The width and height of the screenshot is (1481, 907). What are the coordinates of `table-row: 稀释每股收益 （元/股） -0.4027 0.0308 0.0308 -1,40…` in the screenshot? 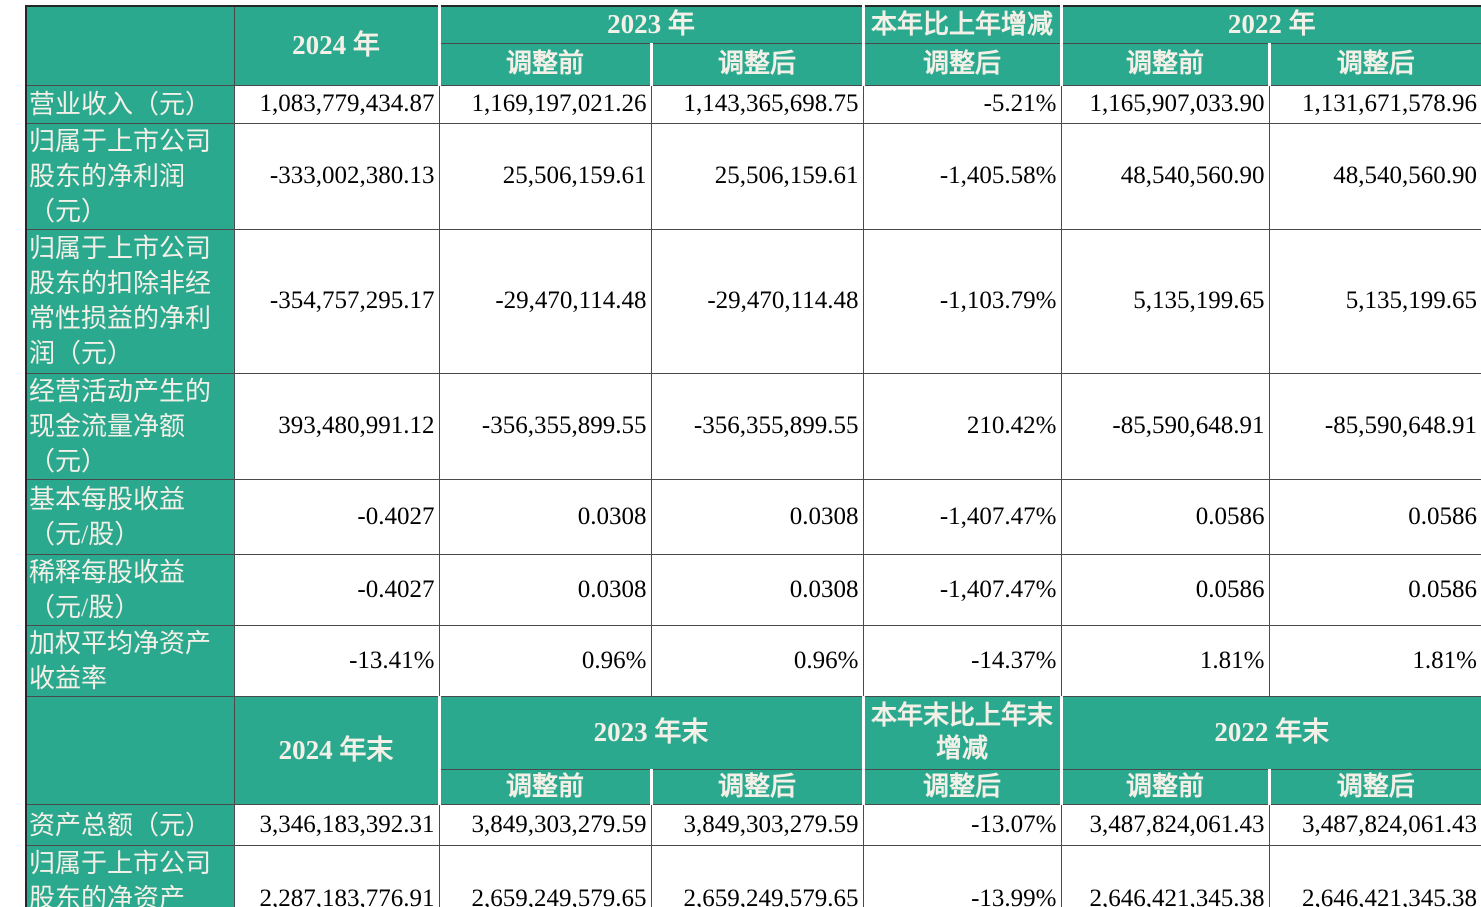 It's located at (753, 589).